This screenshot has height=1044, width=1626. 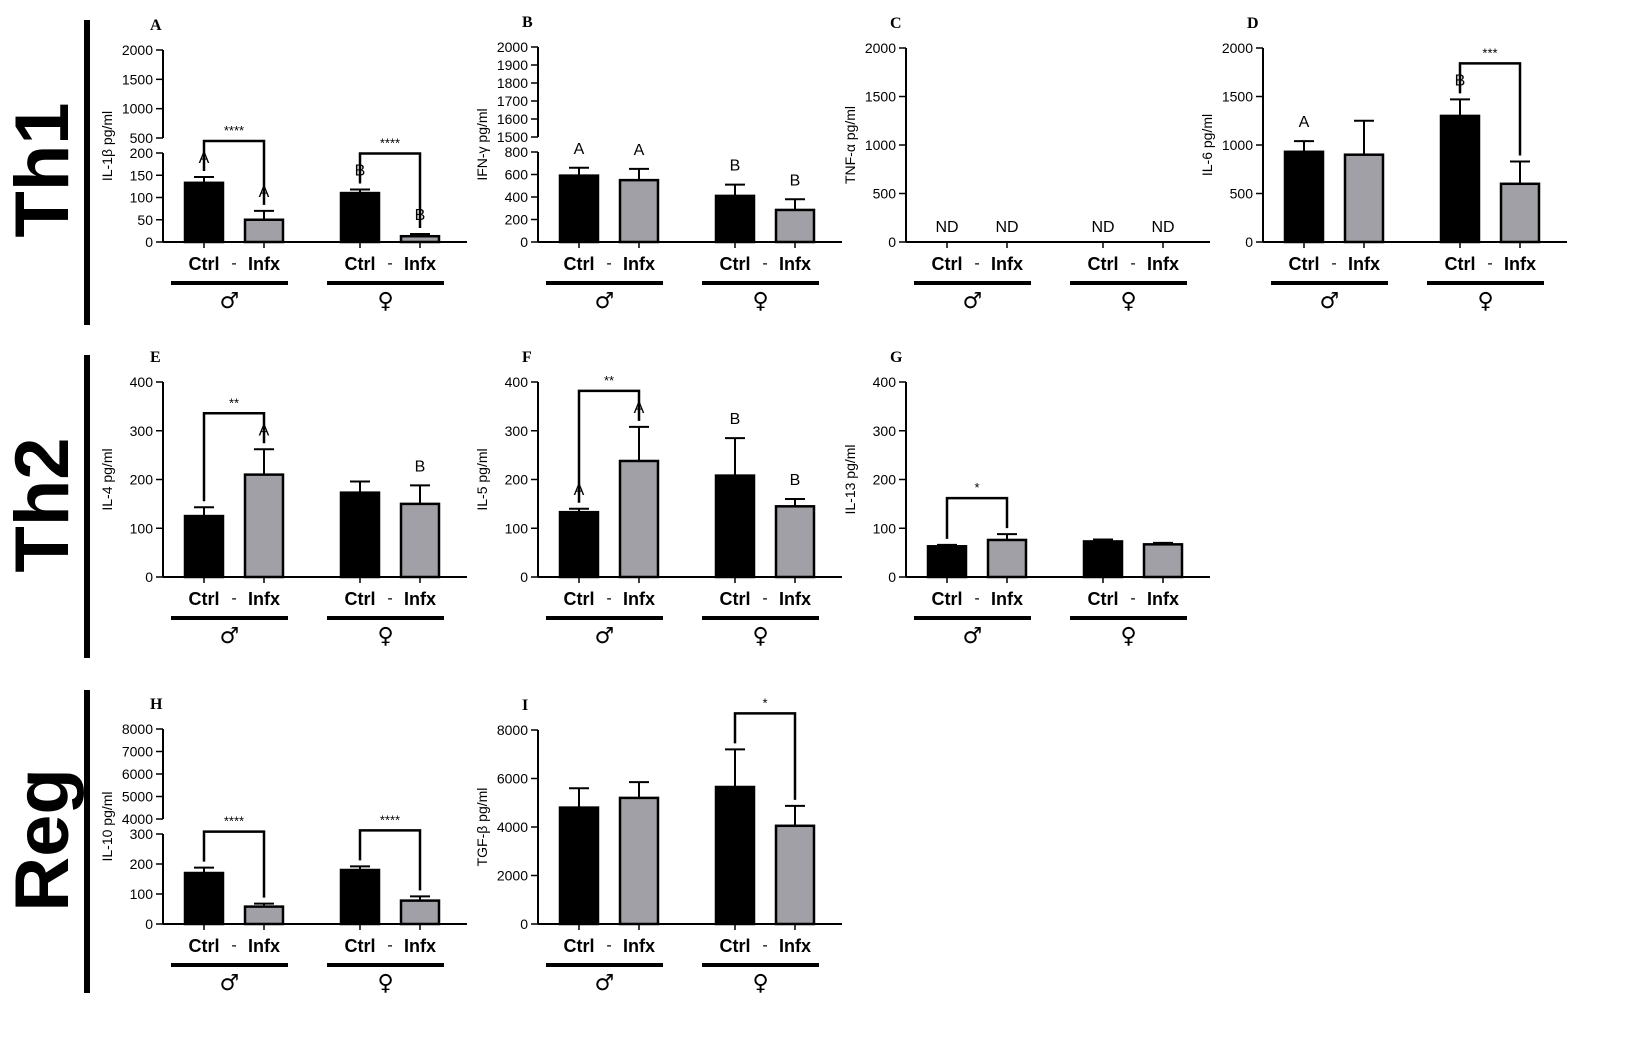 I want to click on y-tick-label: 4000, so click(x=137, y=819).